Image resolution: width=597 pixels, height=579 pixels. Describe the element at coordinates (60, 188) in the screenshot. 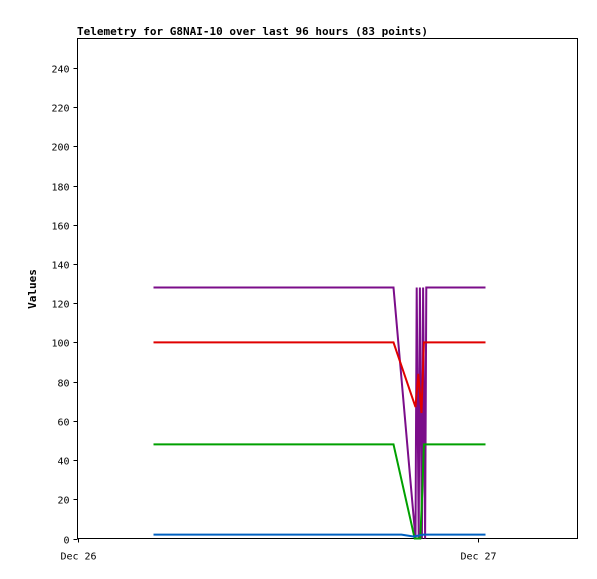

I see `y-tick-label: 180` at that location.